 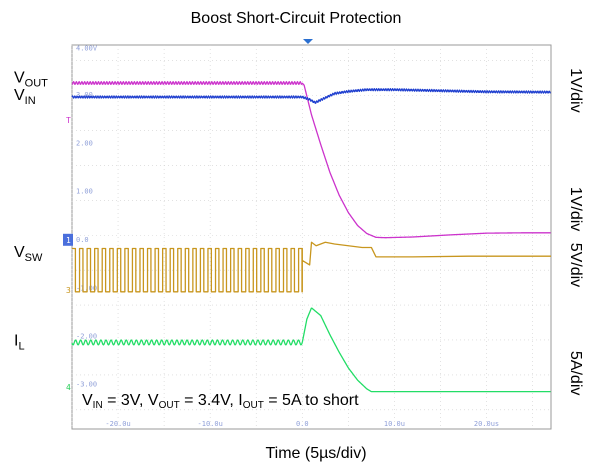 I want to click on label-vout: VOUT, so click(x=31, y=79).